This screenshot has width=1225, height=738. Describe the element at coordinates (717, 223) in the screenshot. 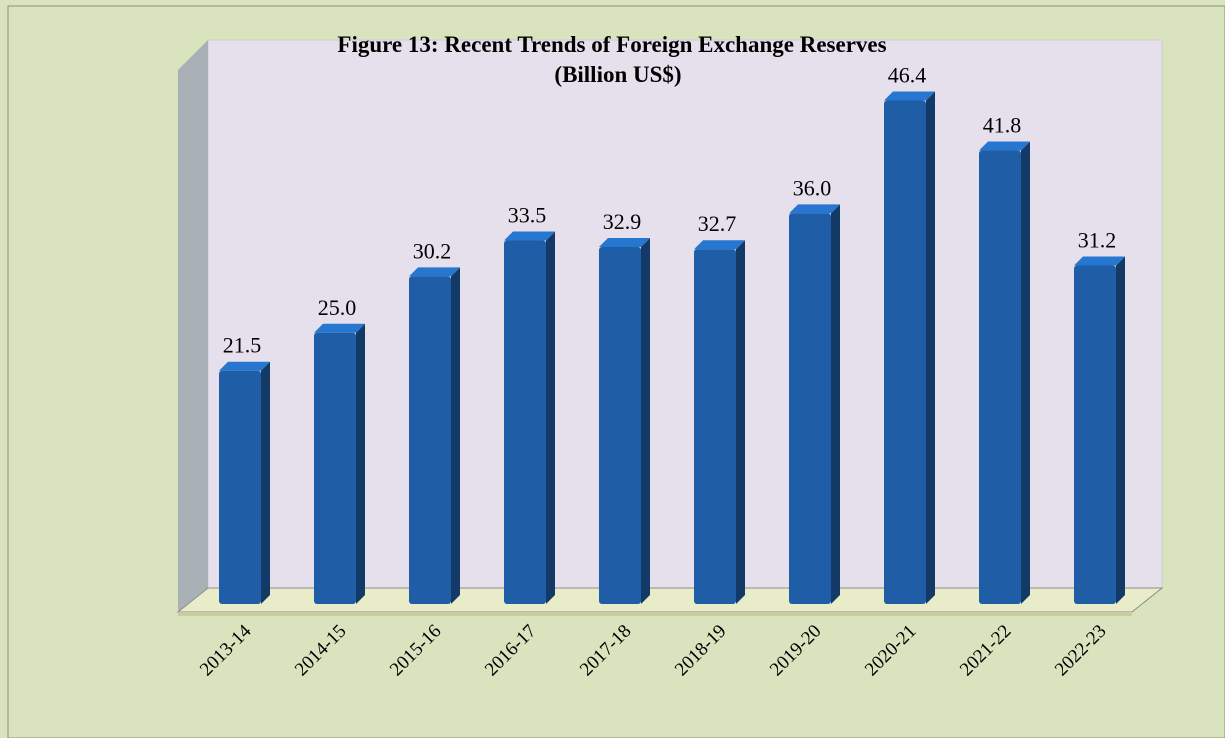

I see `value-label: 32.7` at that location.